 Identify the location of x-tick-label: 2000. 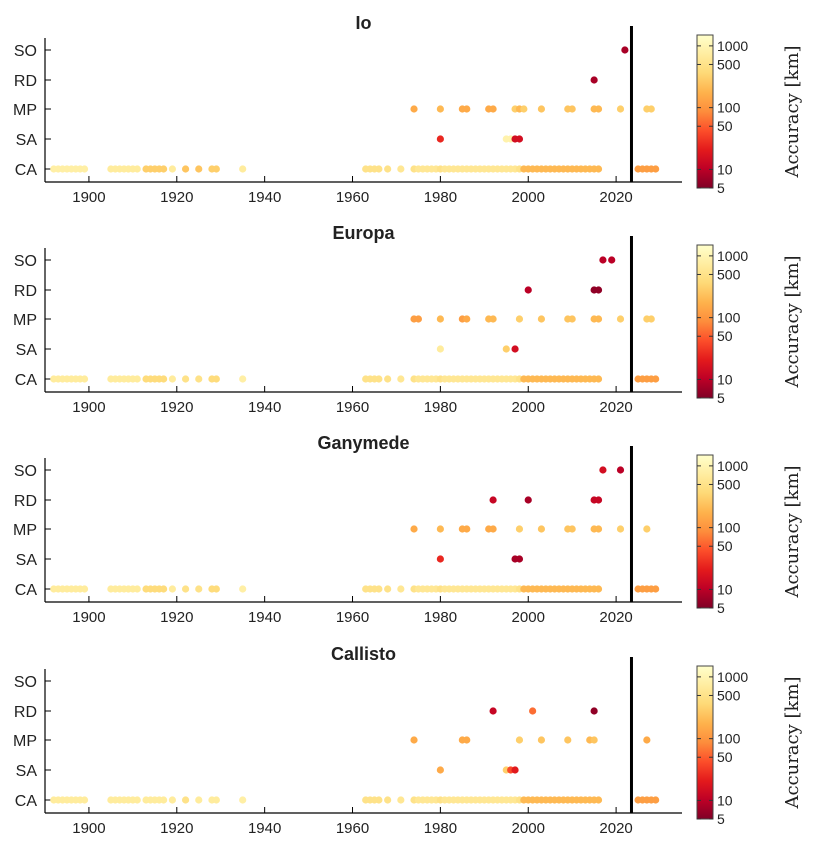
(528, 197).